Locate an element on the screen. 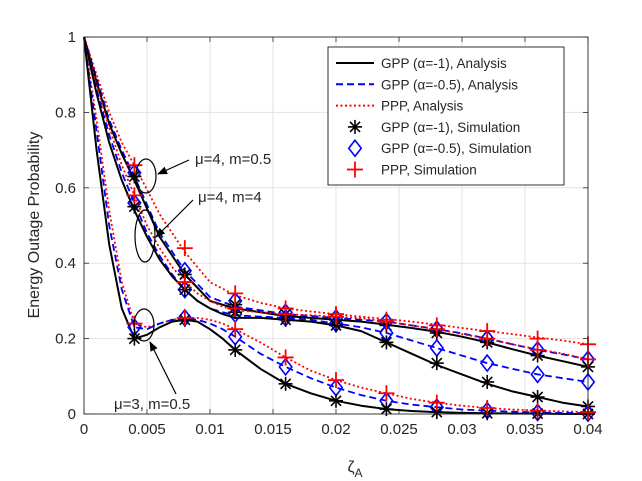 This screenshot has height=481, width=642. x-tick-label: 0.03 is located at coordinates (461, 429).